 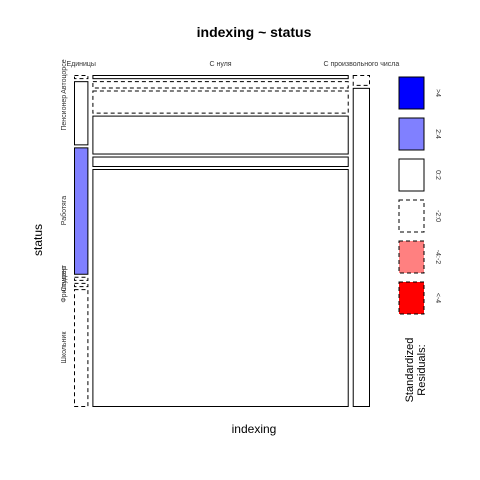 What do you see at coordinates (437, 175) in the screenshot?
I see `legend-label-2: 0:2` at bounding box center [437, 175].